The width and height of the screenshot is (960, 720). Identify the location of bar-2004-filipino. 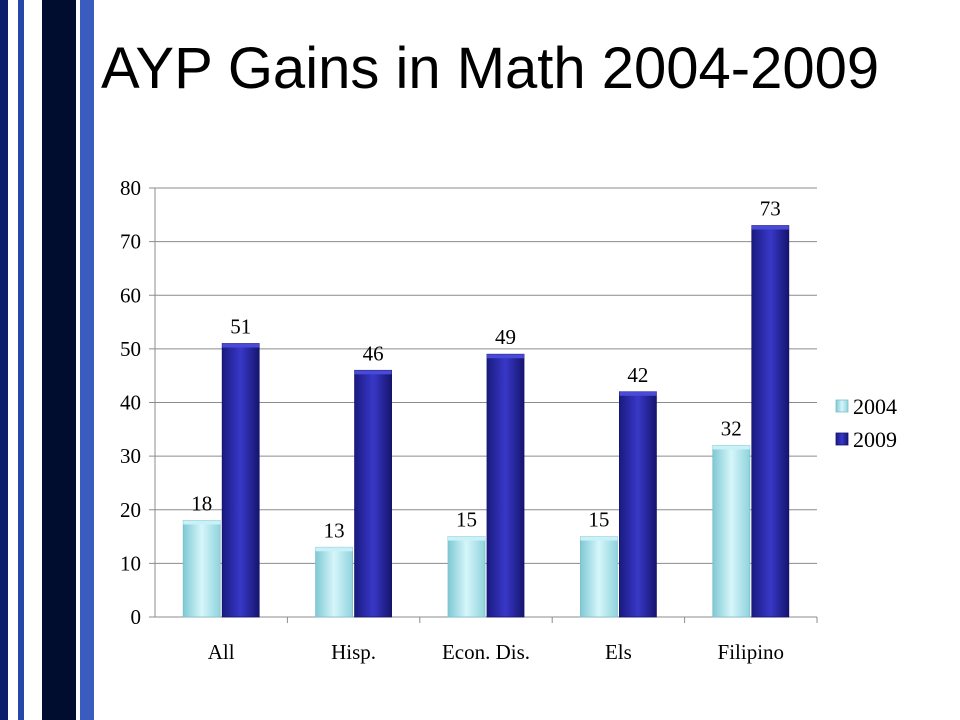
(731, 531).